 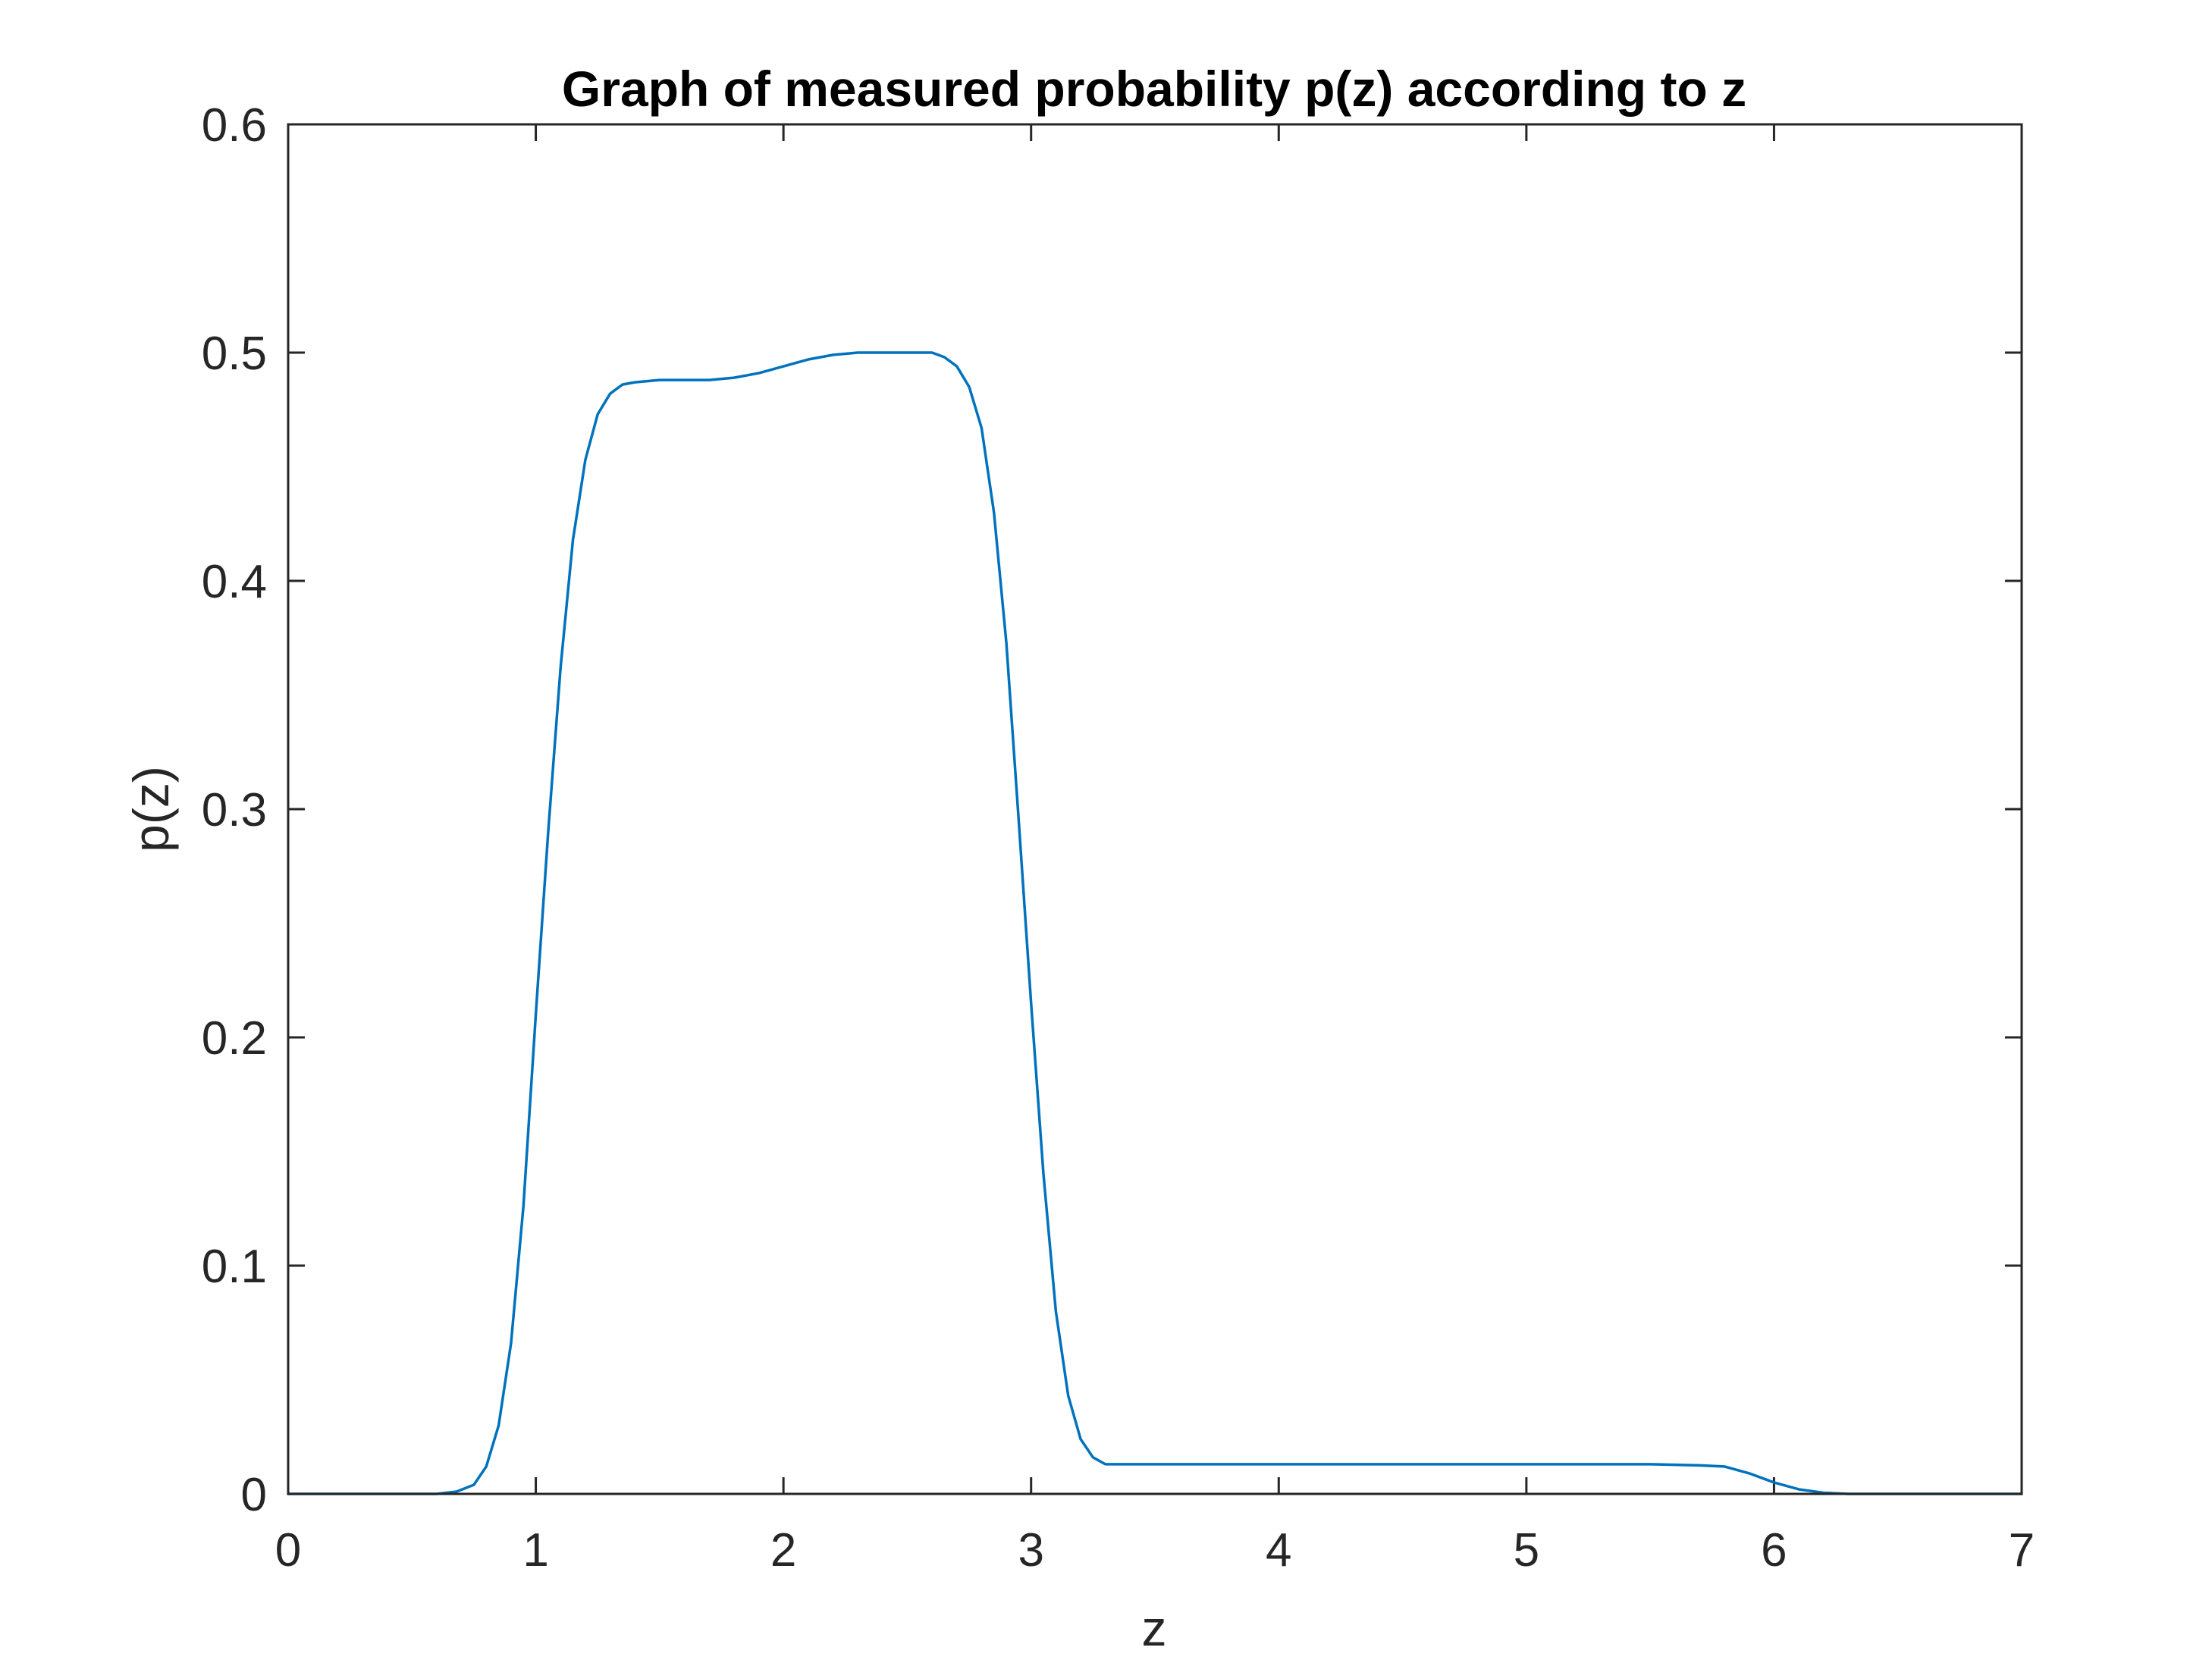 What do you see at coordinates (254, 1495) in the screenshot?
I see `y-tick-label: 0` at bounding box center [254, 1495].